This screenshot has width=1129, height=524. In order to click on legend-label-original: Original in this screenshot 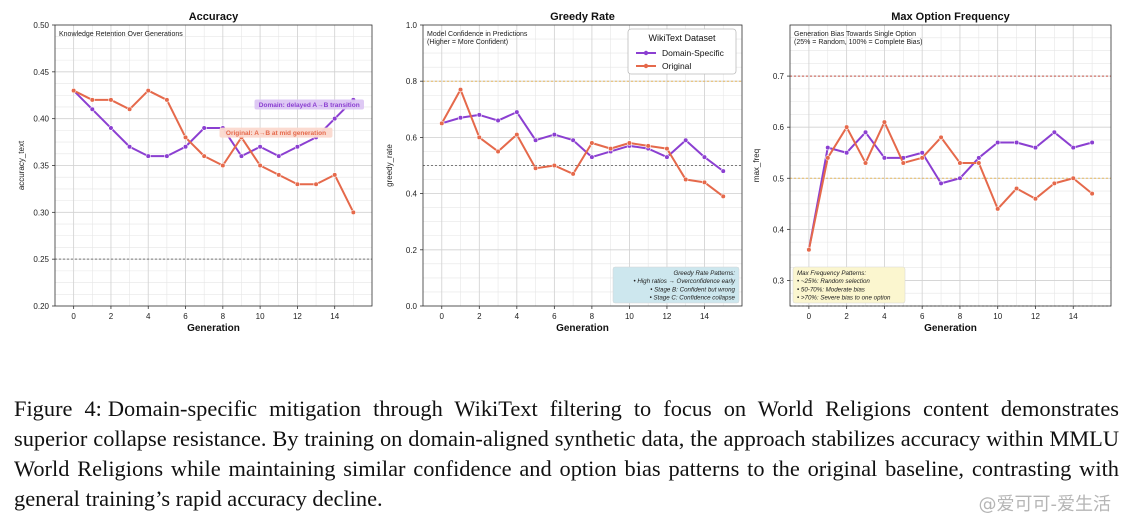, I will do `click(676, 66)`.